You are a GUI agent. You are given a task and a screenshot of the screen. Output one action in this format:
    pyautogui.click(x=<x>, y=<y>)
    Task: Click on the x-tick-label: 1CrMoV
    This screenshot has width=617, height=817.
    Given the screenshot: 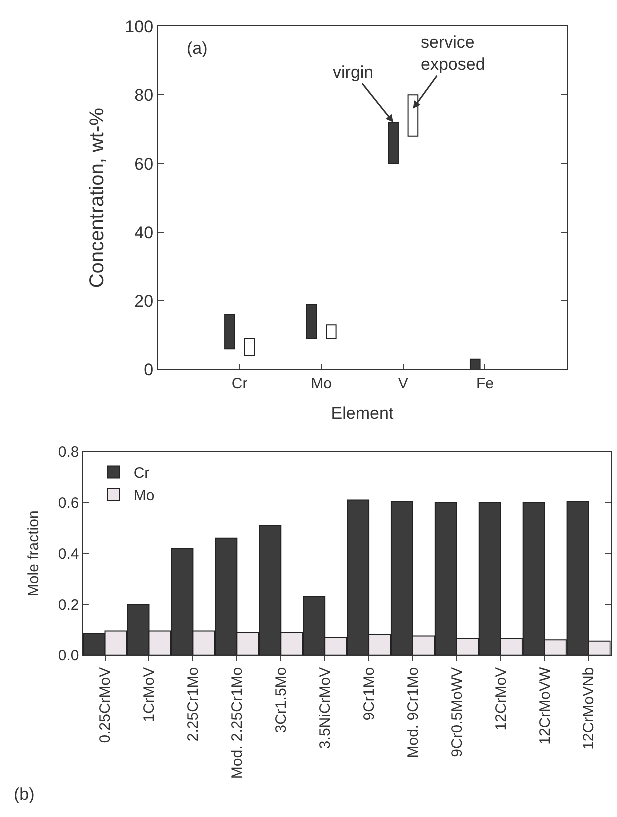 What is the action you would take?
    pyautogui.click(x=149, y=694)
    